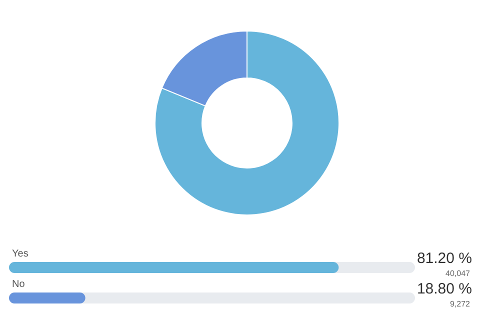  What do you see at coordinates (20, 254) in the screenshot?
I see `category-label: Yes` at bounding box center [20, 254].